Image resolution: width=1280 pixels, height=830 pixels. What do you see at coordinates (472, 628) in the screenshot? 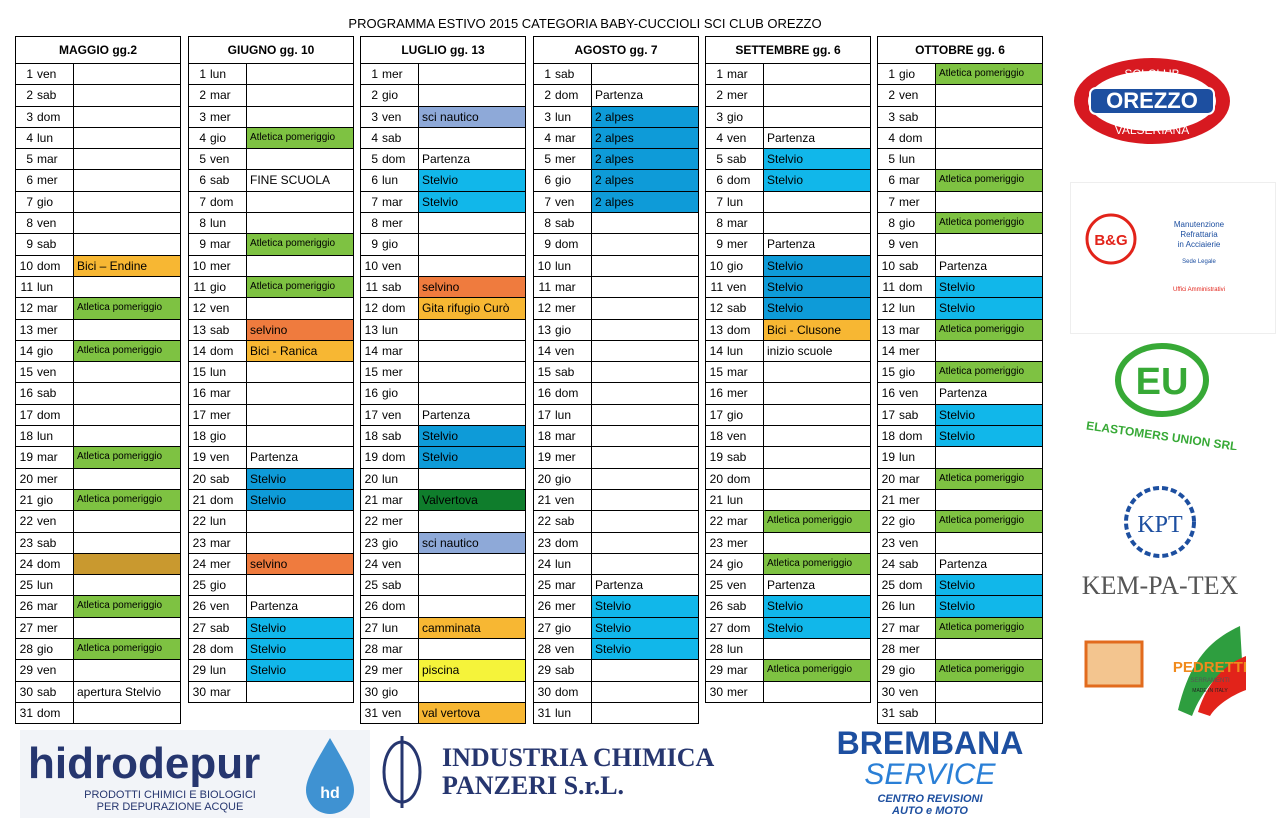
I see `event-cell: camminata` at bounding box center [472, 628].